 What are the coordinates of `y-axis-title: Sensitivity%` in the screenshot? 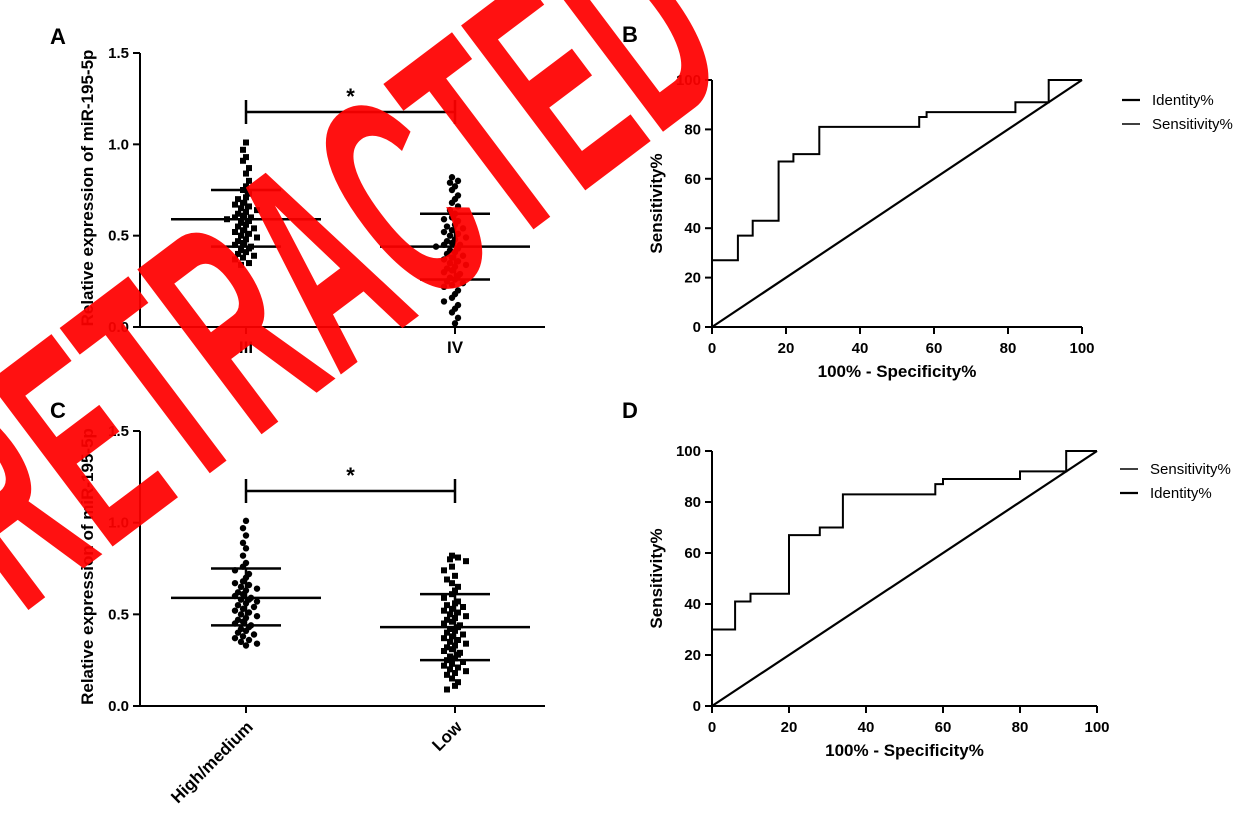 It's located at (656, 578).